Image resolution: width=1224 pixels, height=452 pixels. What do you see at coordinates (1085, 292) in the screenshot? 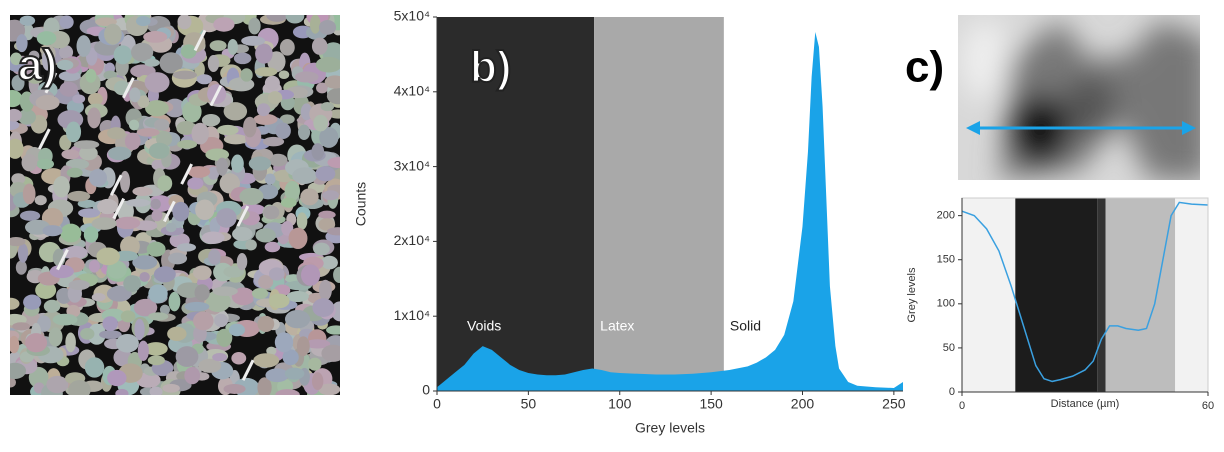
I see `line` at bounding box center [1085, 292].